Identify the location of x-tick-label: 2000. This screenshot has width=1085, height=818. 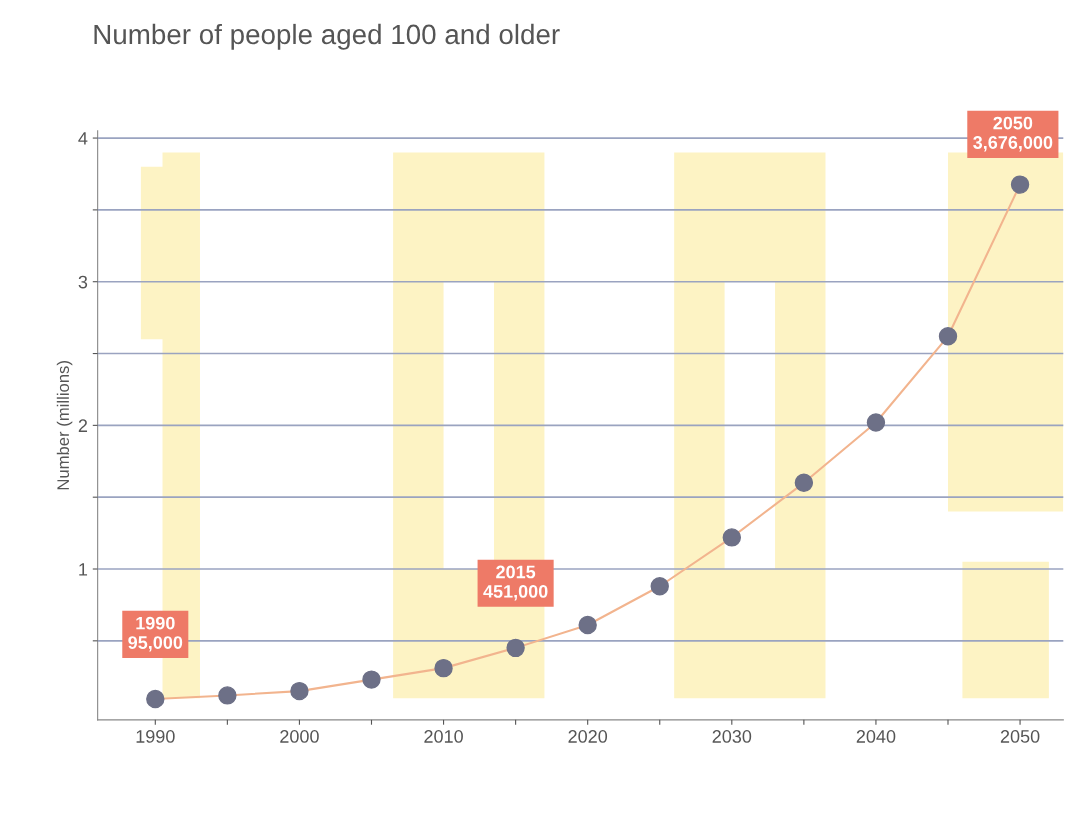
(299, 736).